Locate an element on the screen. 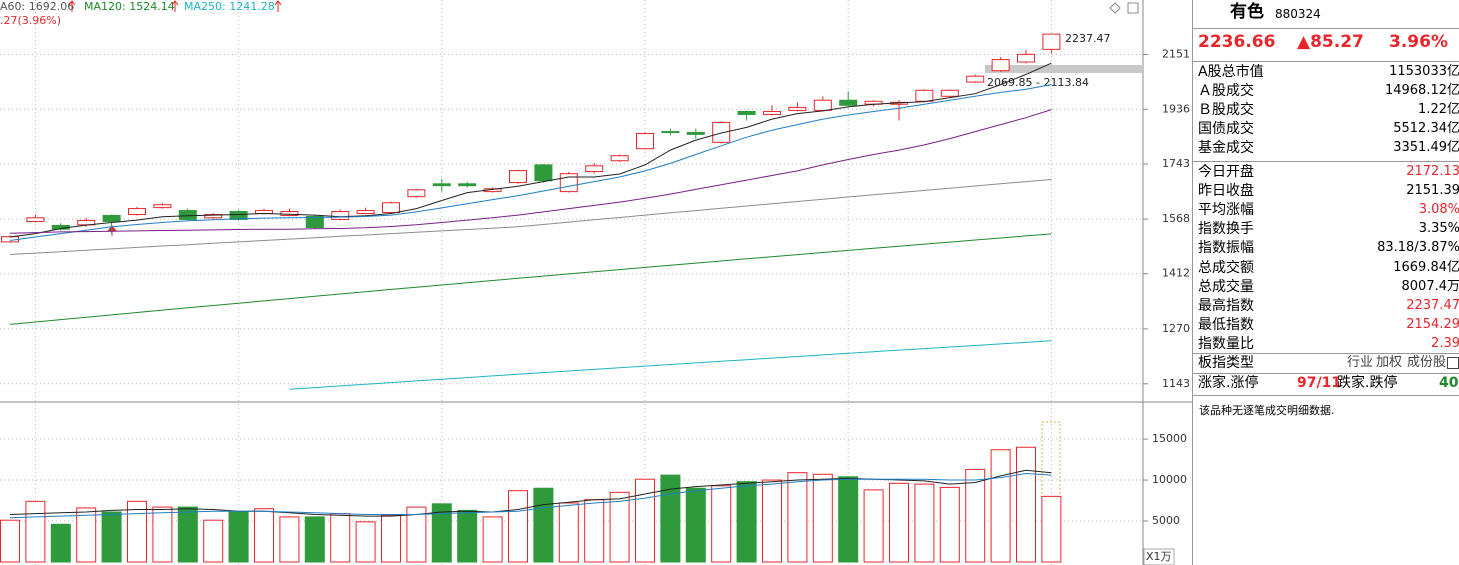  diamond-button is located at coordinates (1115, 8).